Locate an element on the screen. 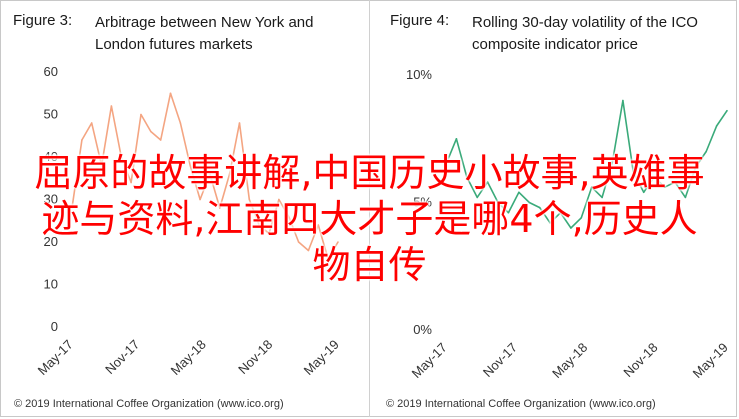  figure-4-x-tick-label: Nov-18 is located at coordinates (640, 360).